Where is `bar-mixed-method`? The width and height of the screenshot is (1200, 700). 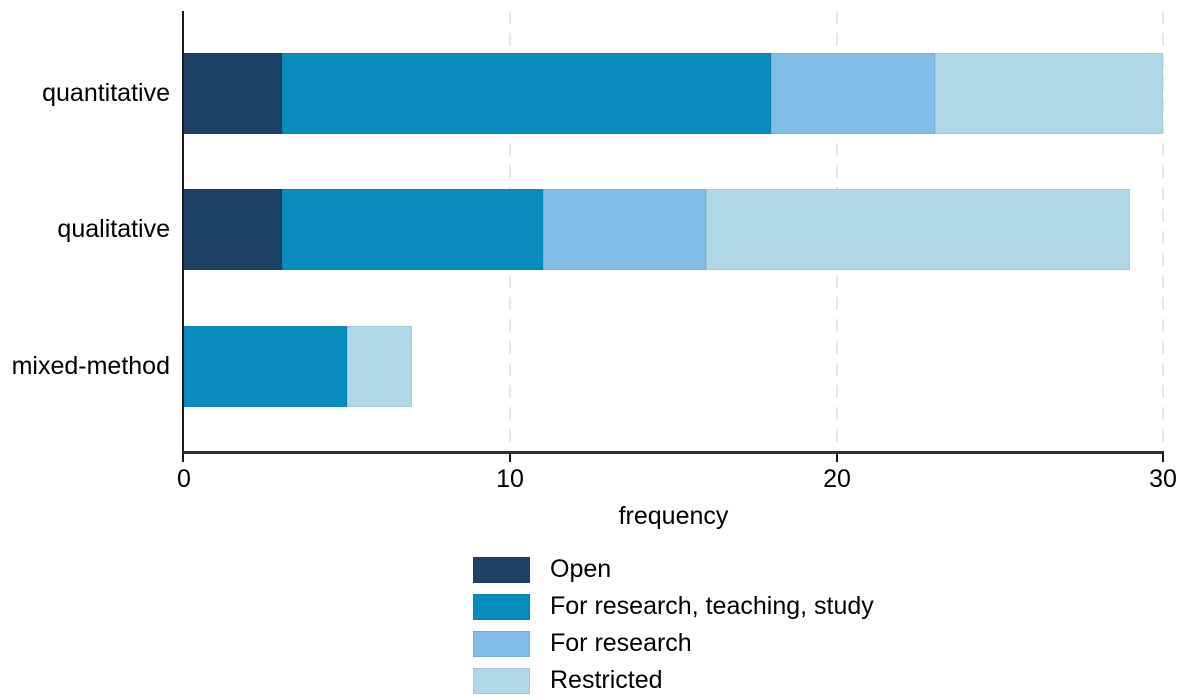 bar-mixed-method is located at coordinates (298, 366).